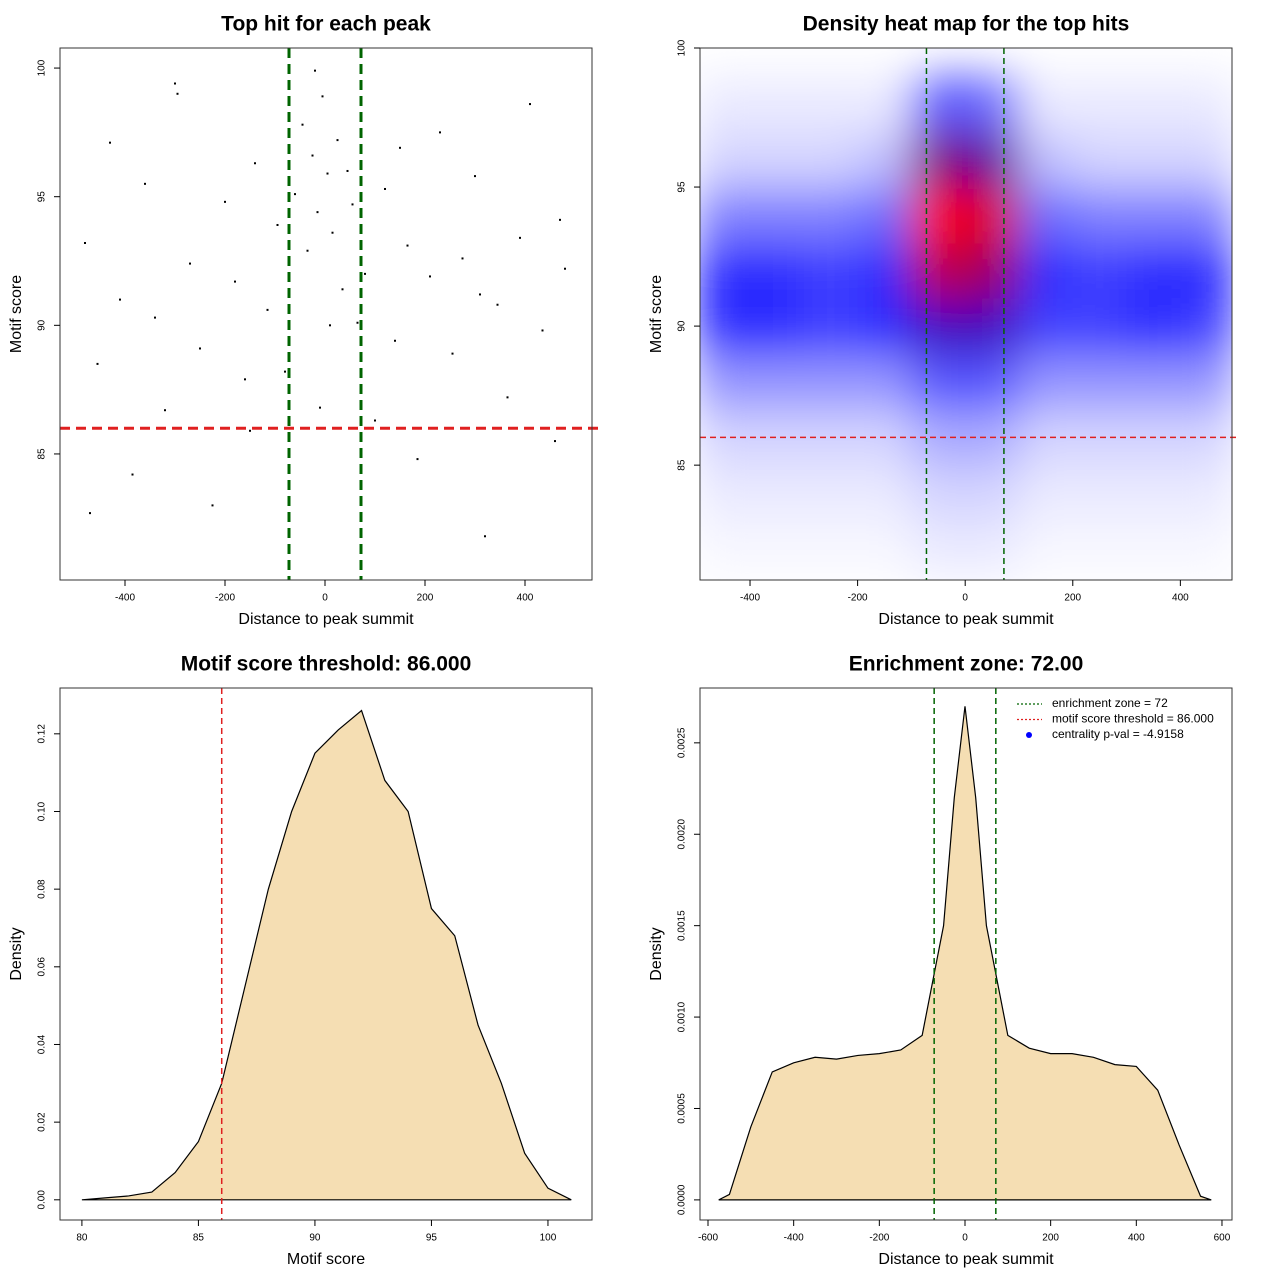  What do you see at coordinates (82, 1238) in the screenshot?
I see `x-tick-label: 80` at bounding box center [82, 1238].